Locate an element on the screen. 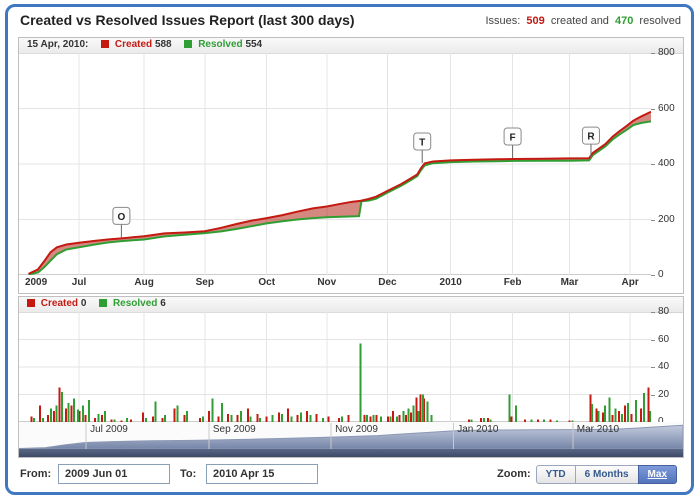 Image resolution: width=700 pixels, height=500 pixels. issues-resolved-count: 470 is located at coordinates (624, 21).